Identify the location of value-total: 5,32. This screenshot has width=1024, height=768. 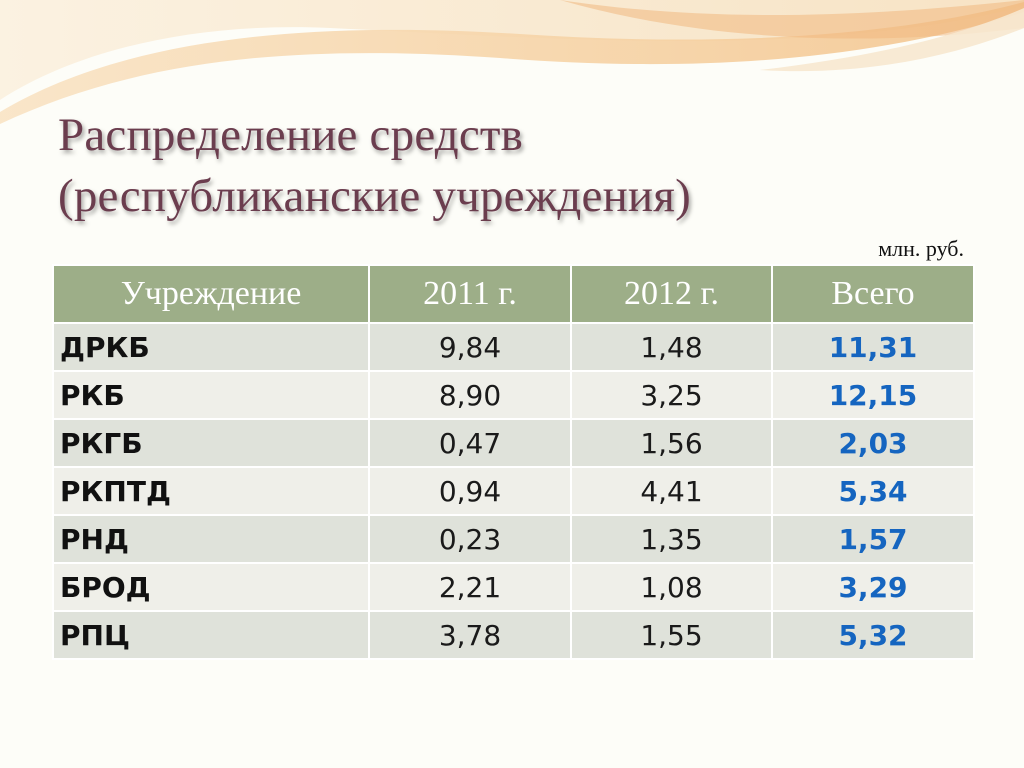
(873, 635).